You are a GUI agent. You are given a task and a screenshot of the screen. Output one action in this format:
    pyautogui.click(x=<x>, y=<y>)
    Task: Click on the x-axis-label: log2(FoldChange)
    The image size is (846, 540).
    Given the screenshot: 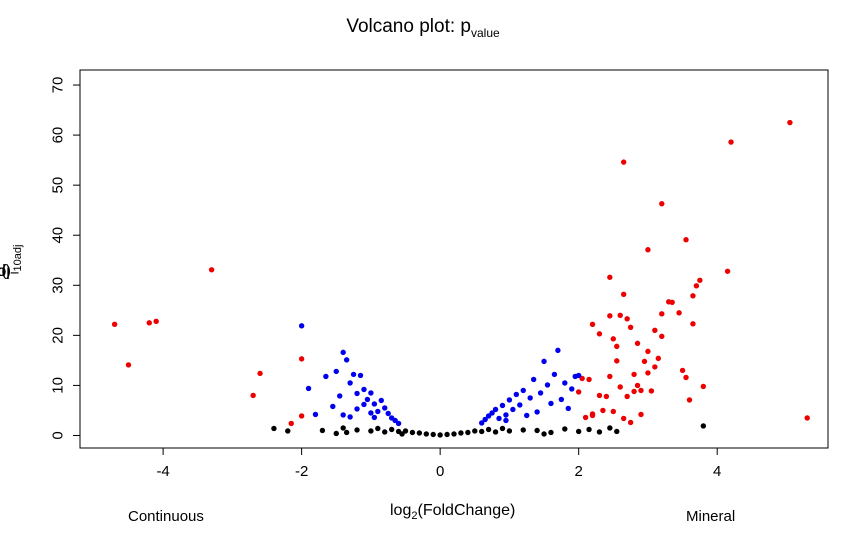 What is the action you would take?
    pyautogui.click(x=453, y=512)
    